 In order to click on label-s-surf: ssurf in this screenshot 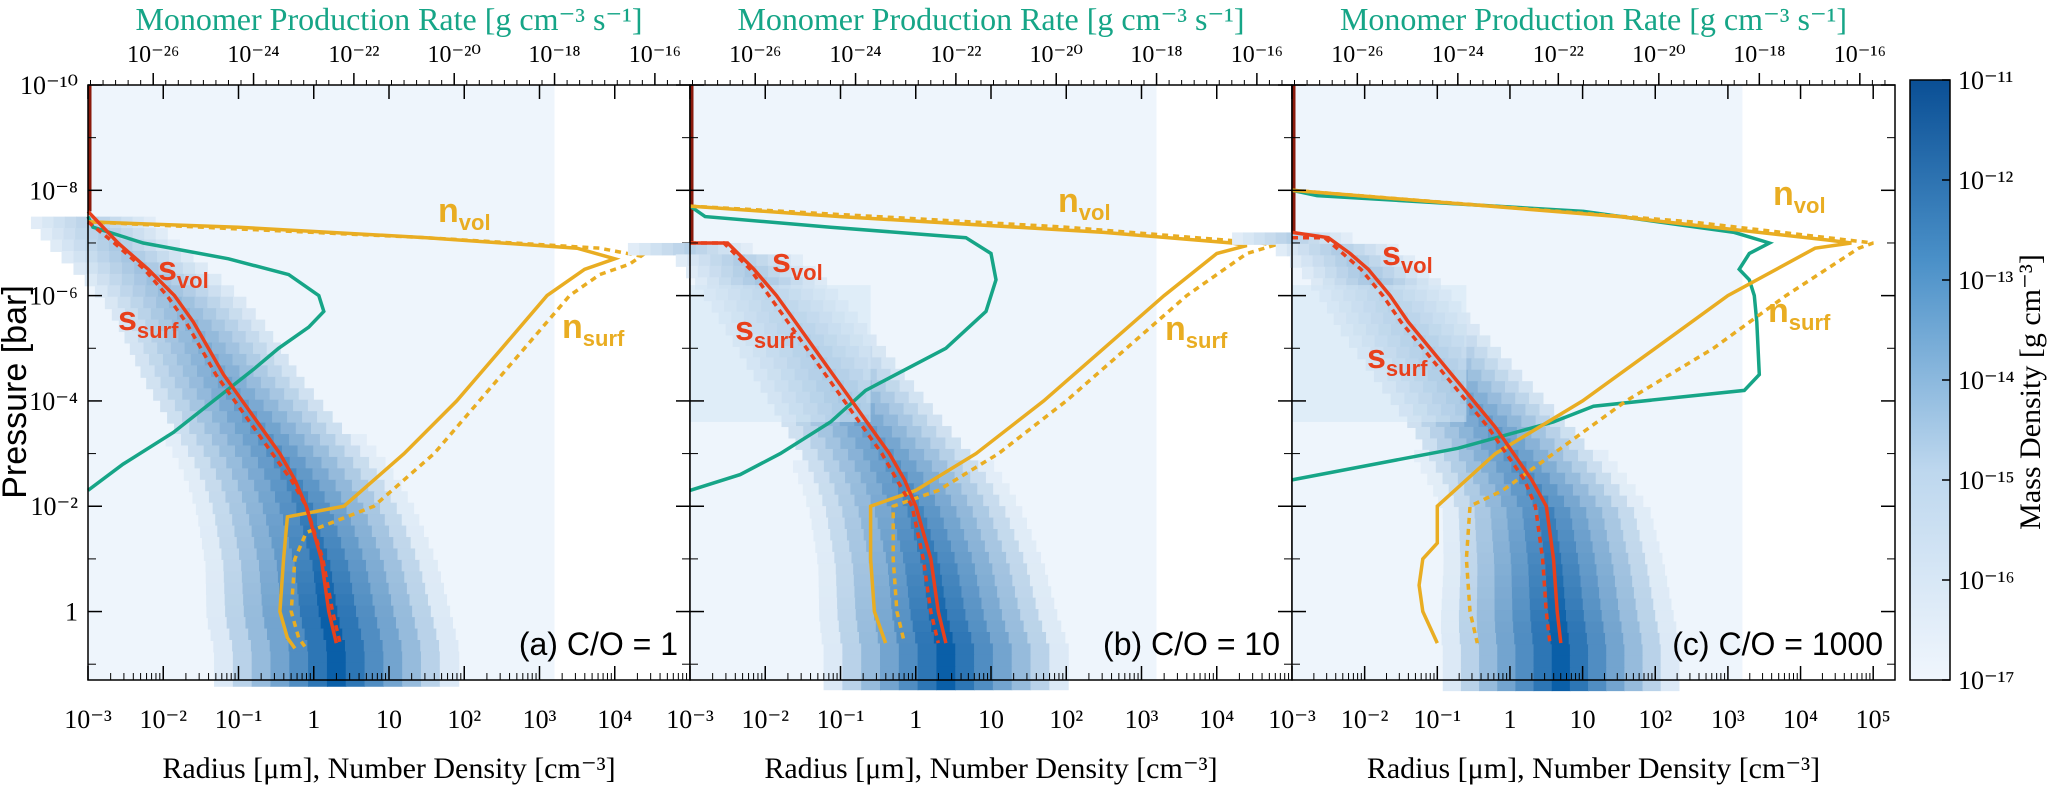, I will do `click(148, 321)`.